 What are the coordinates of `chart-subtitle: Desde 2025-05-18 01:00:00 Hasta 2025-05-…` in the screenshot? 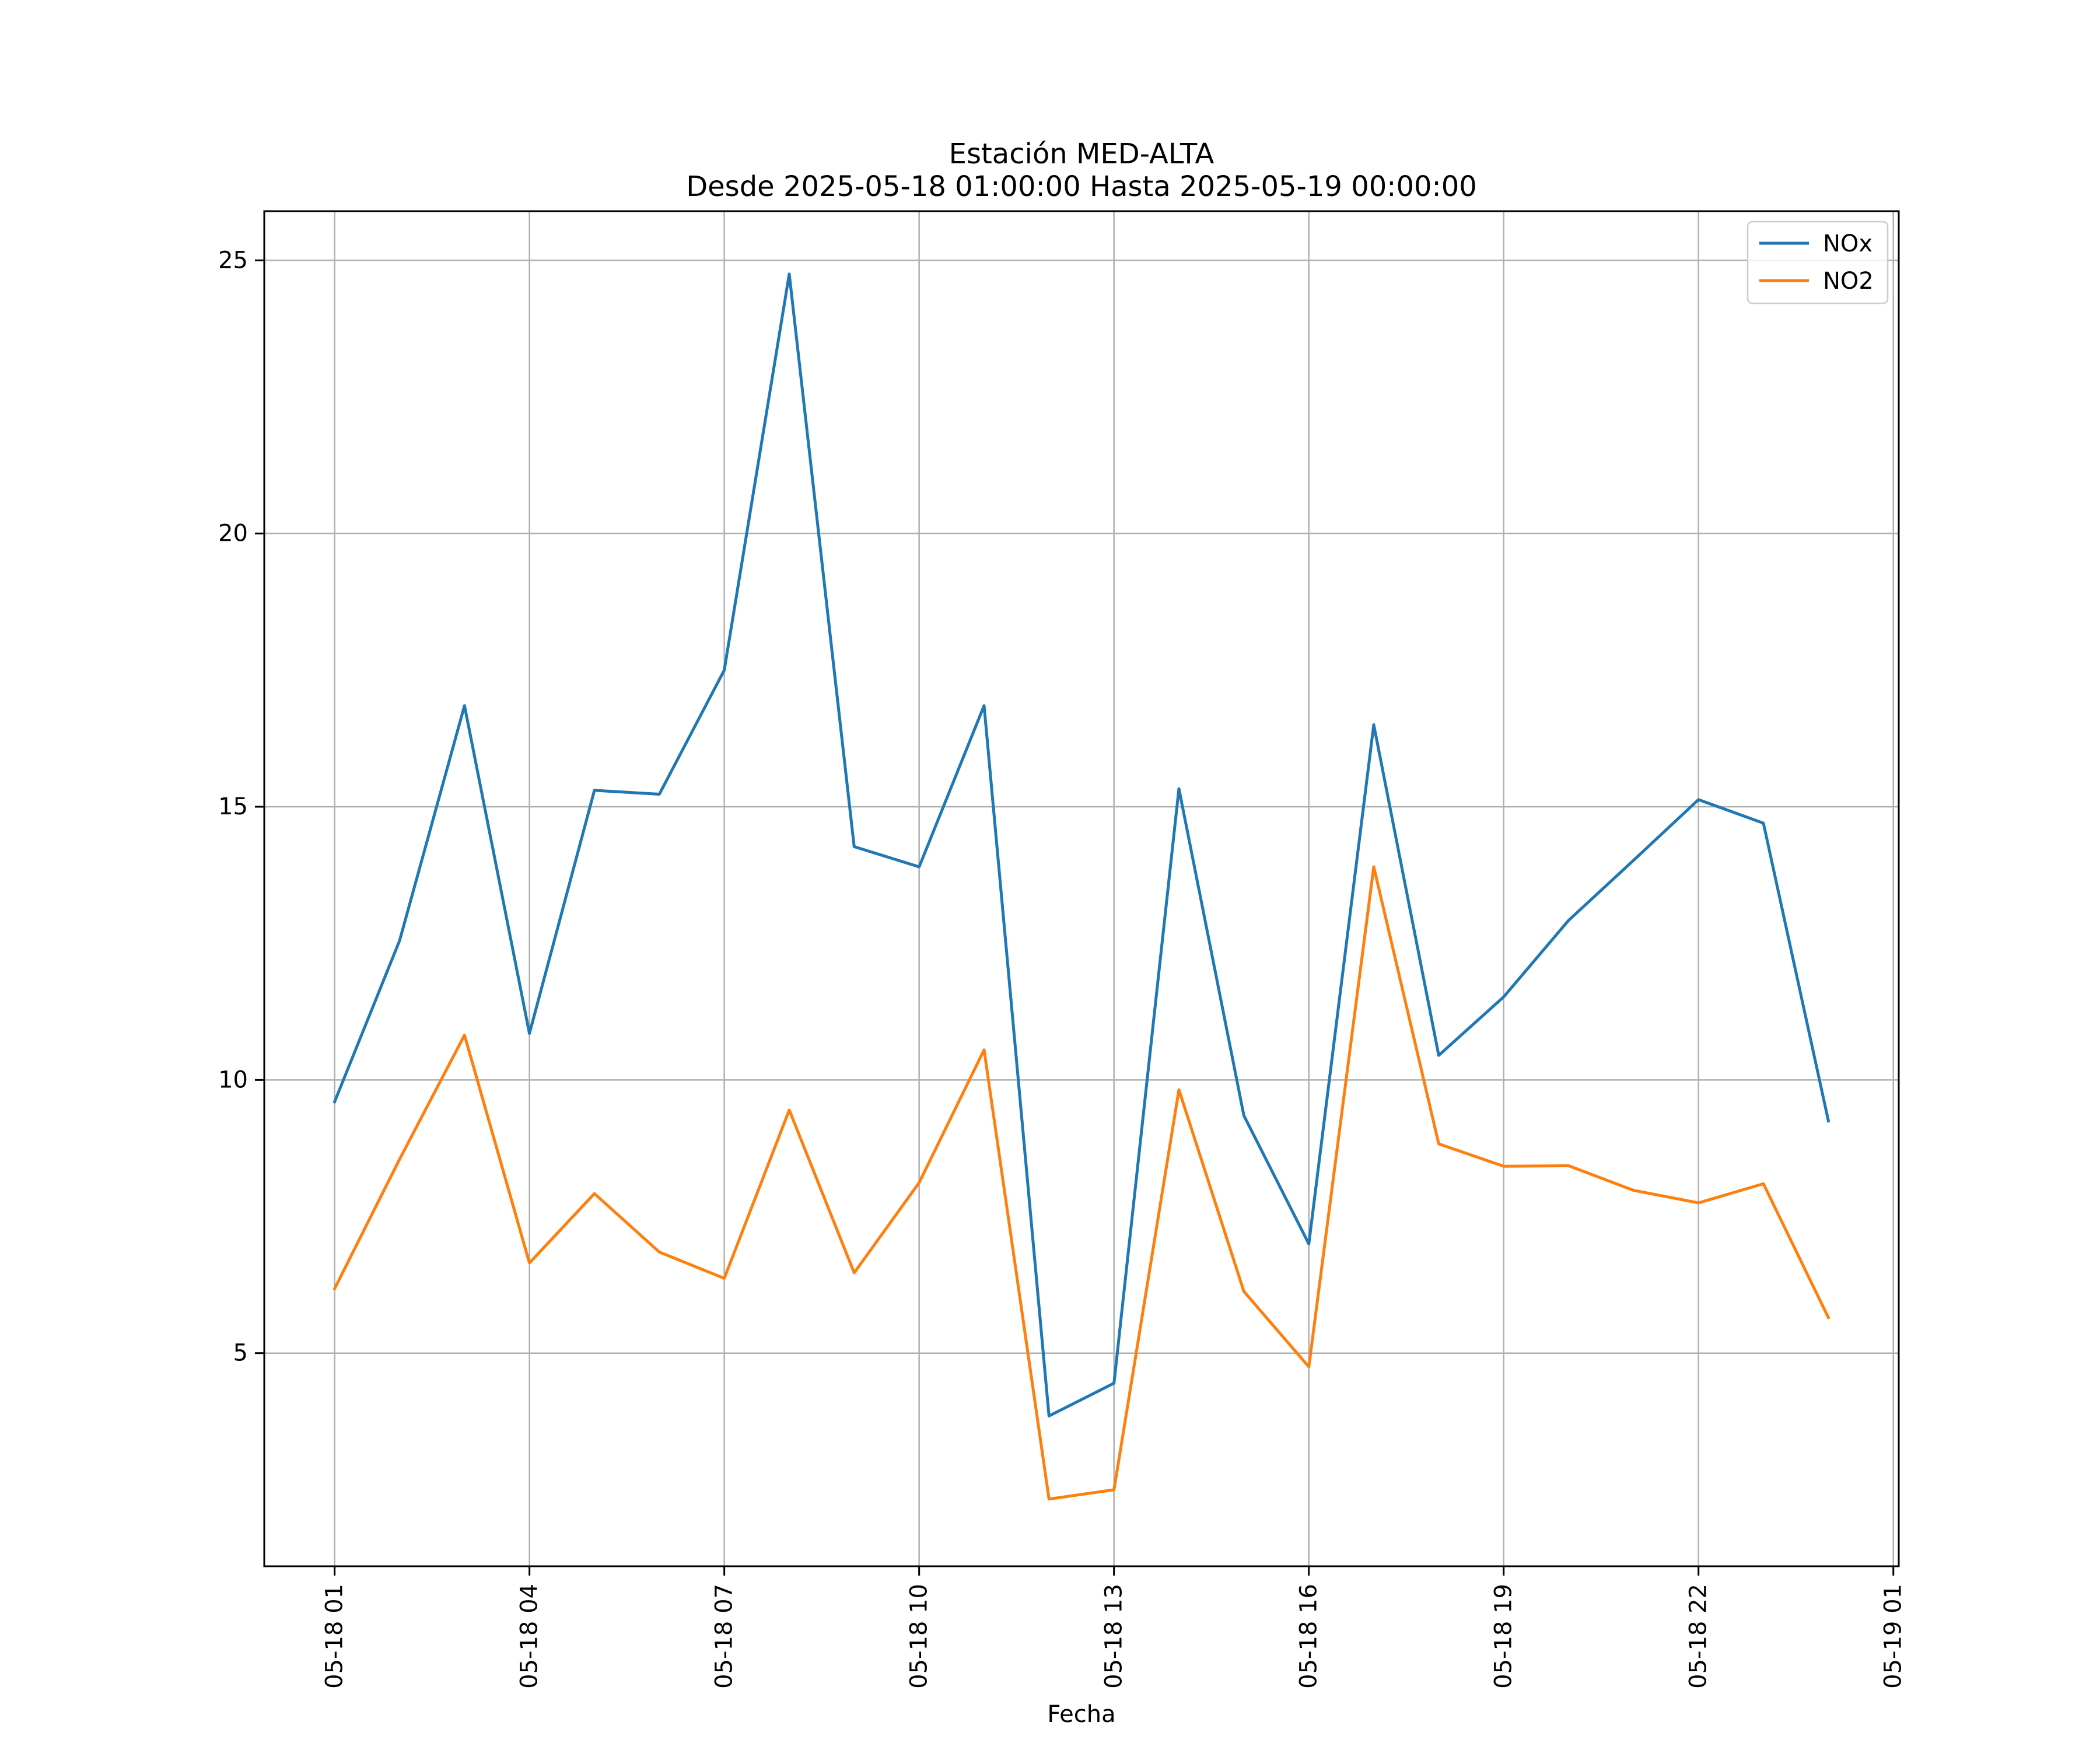 It's located at (1081, 187).